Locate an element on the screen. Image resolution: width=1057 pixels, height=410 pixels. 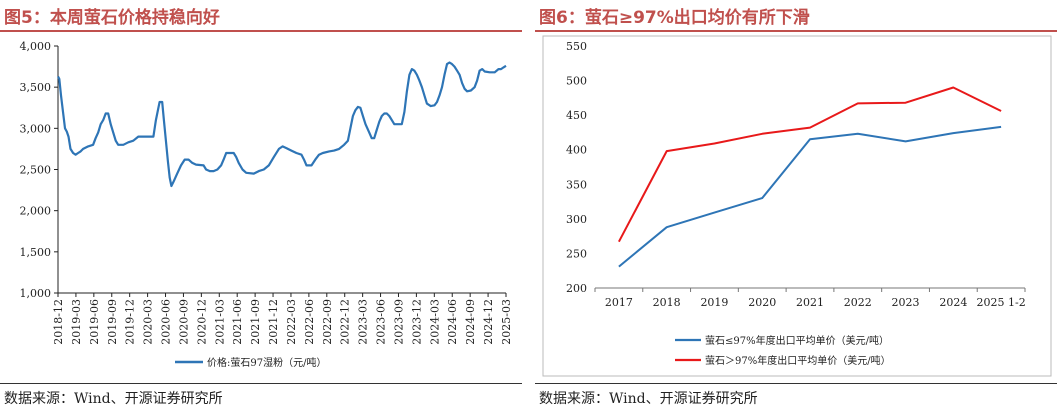
left-y-tick-label: 2,500 is located at coordinates (36, 170).